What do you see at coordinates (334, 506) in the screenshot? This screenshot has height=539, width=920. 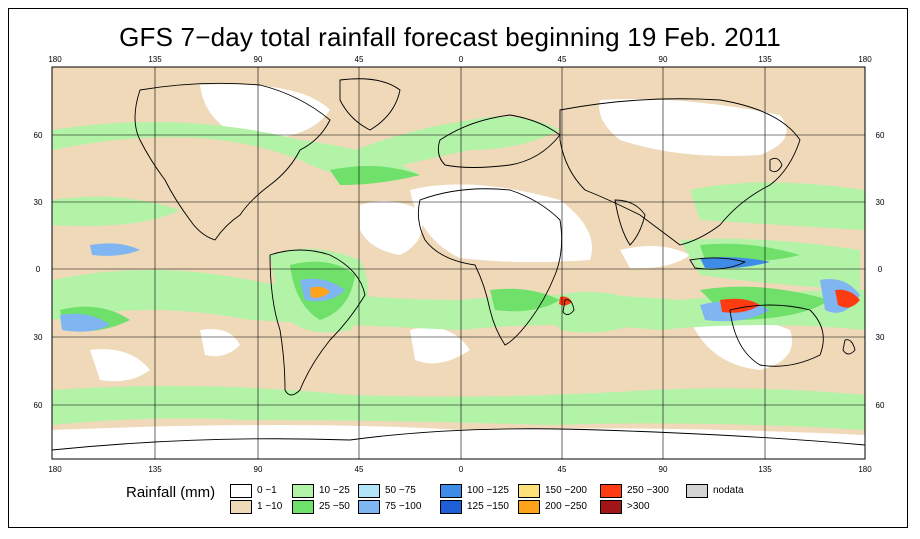 I see `legend-label: 25 −50` at bounding box center [334, 506].